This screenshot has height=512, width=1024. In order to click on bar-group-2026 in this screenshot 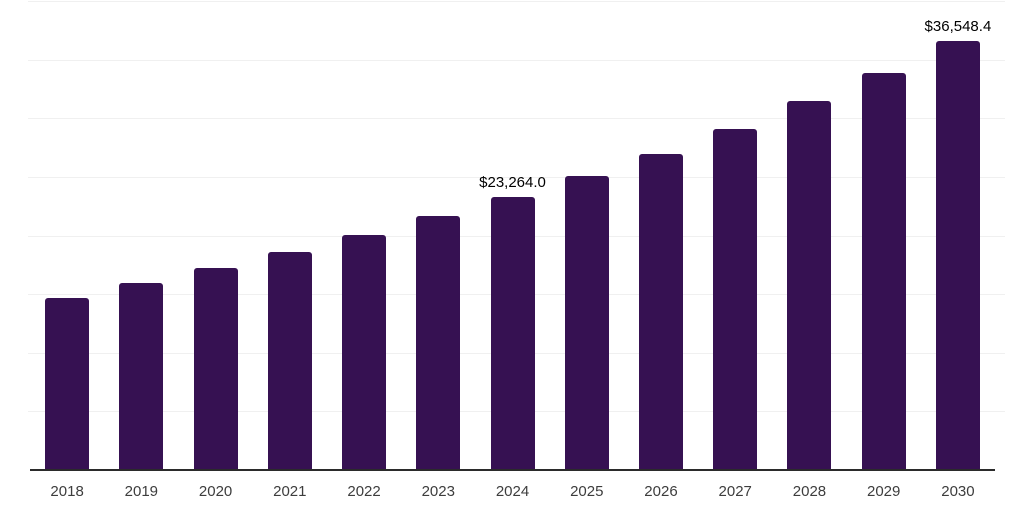, I will do `click(661, 235)`.